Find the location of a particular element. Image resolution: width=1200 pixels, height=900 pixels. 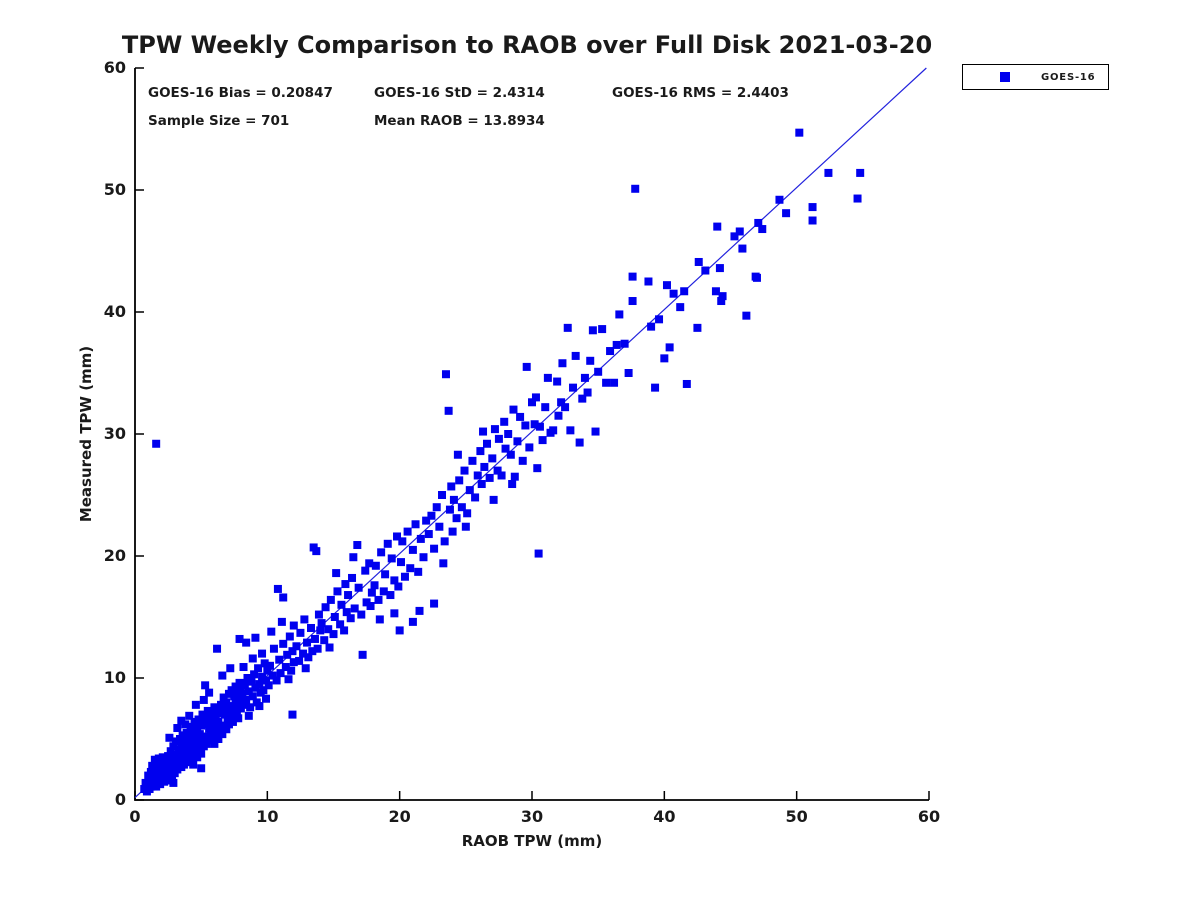

x-tick-label: 60 is located at coordinates (929, 816).